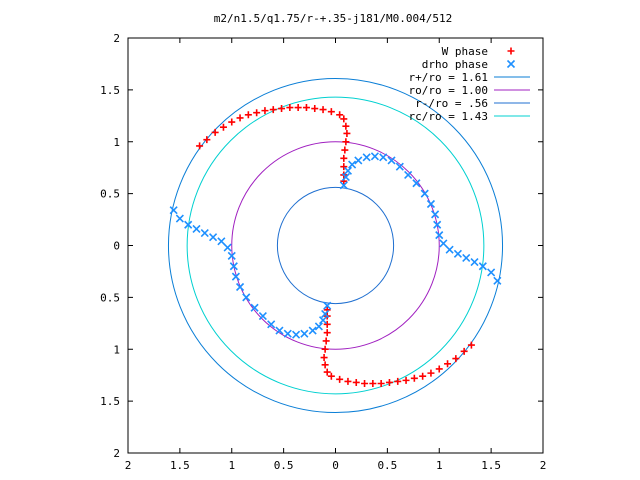 The image size is (640, 480). I want to click on x-tick-label-3: 0.5, so click(284, 465).